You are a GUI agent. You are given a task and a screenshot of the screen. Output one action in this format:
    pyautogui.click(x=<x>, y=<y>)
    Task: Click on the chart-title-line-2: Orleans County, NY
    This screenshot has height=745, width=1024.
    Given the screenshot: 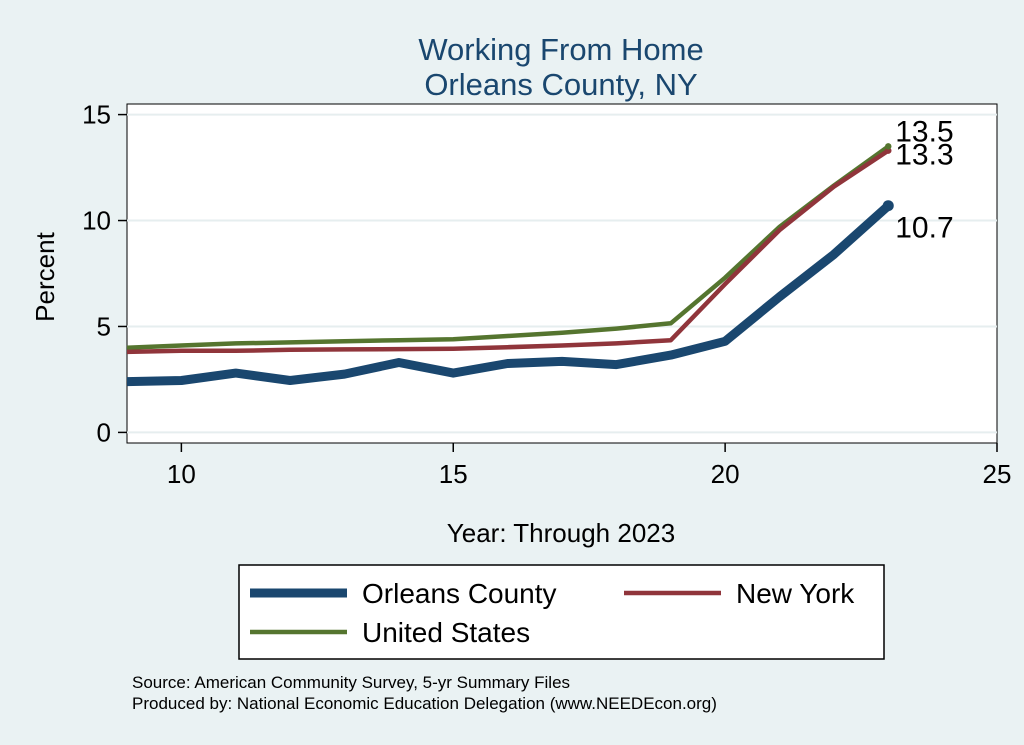 What is the action you would take?
    pyautogui.click(x=560, y=84)
    